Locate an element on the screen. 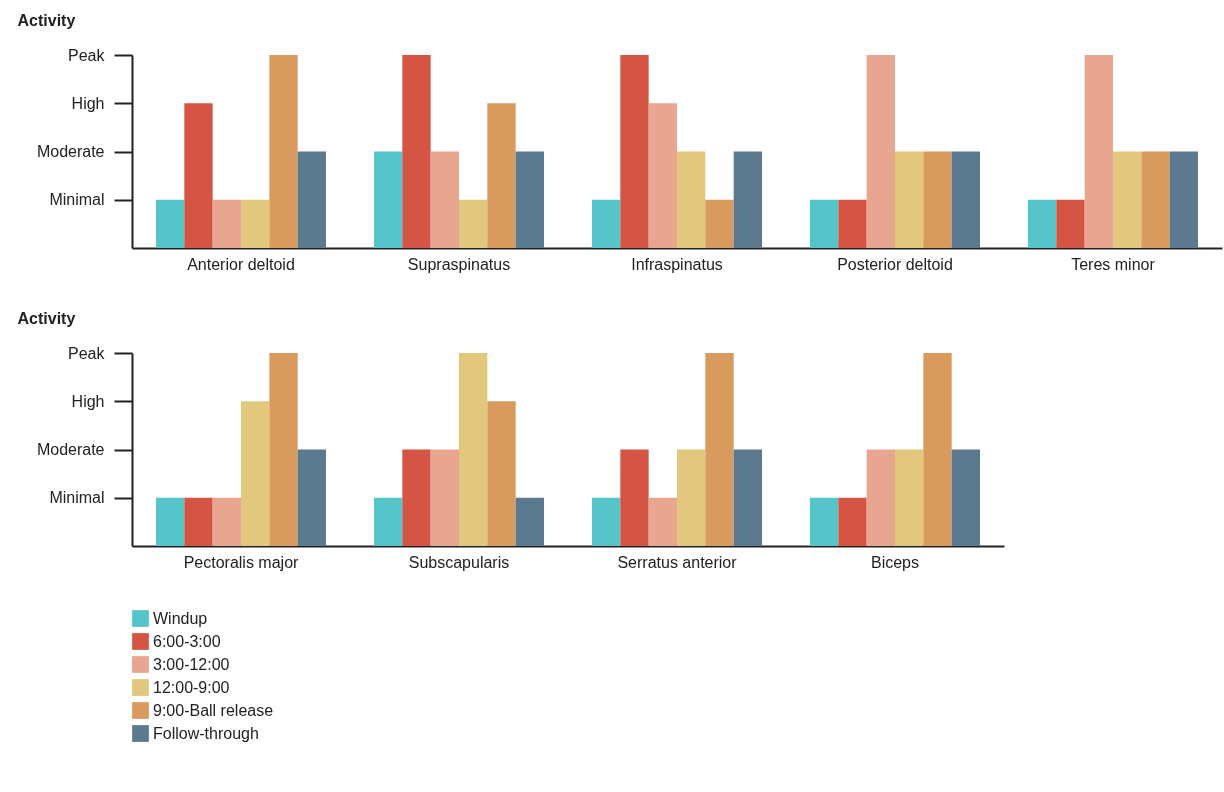 This screenshot has width=1224, height=792. x-tick-label: Biceps is located at coordinates (895, 562).